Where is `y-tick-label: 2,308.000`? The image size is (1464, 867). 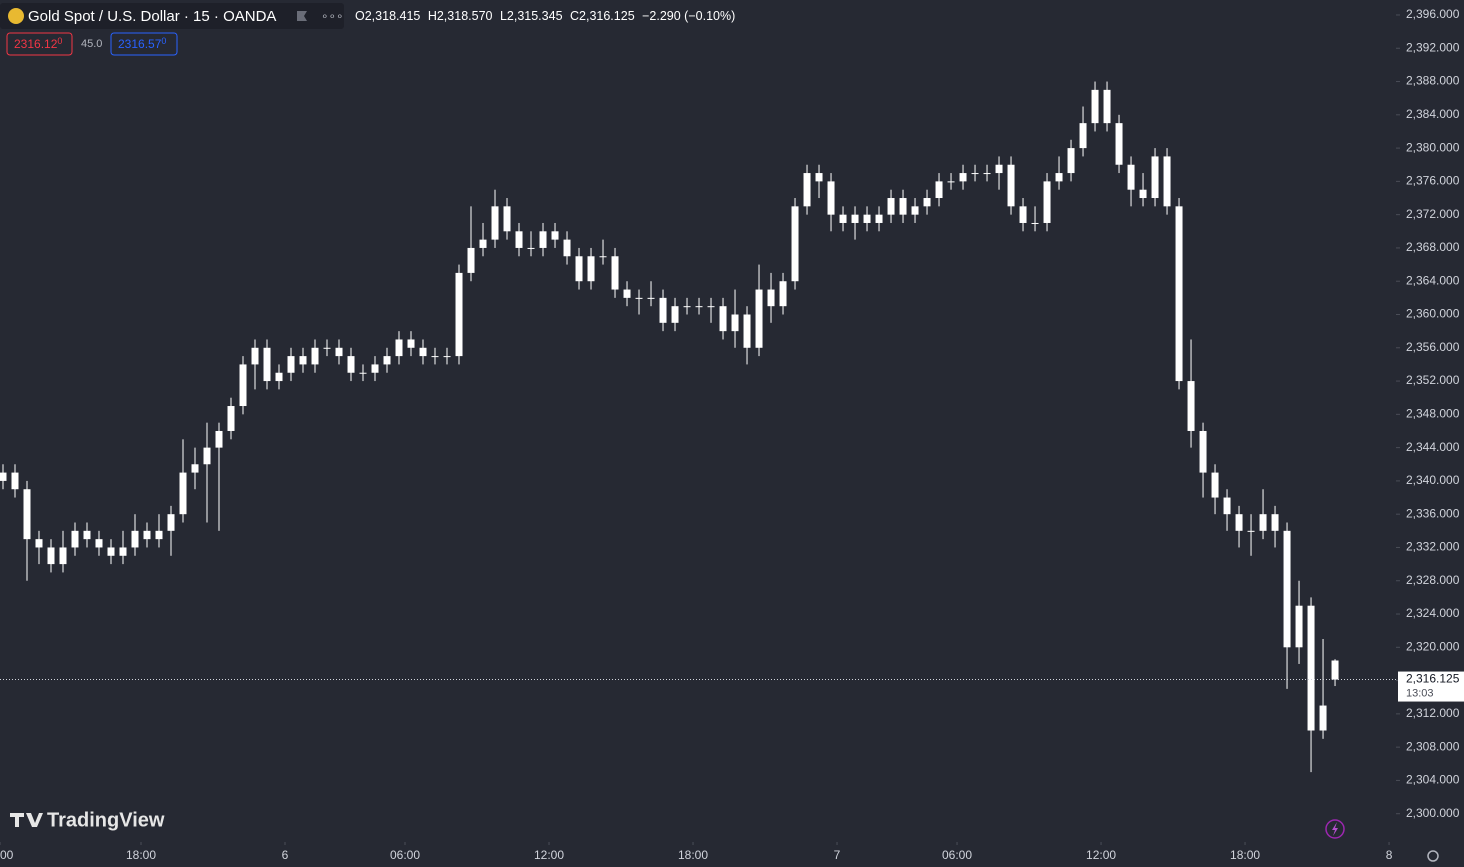 y-tick-label: 2,308.000 is located at coordinates (1433, 746).